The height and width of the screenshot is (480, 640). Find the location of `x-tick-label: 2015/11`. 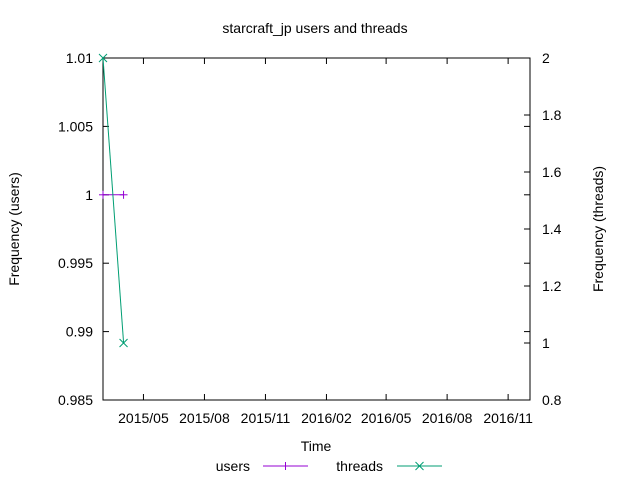

x-tick-label: 2015/11 is located at coordinates (266, 418).